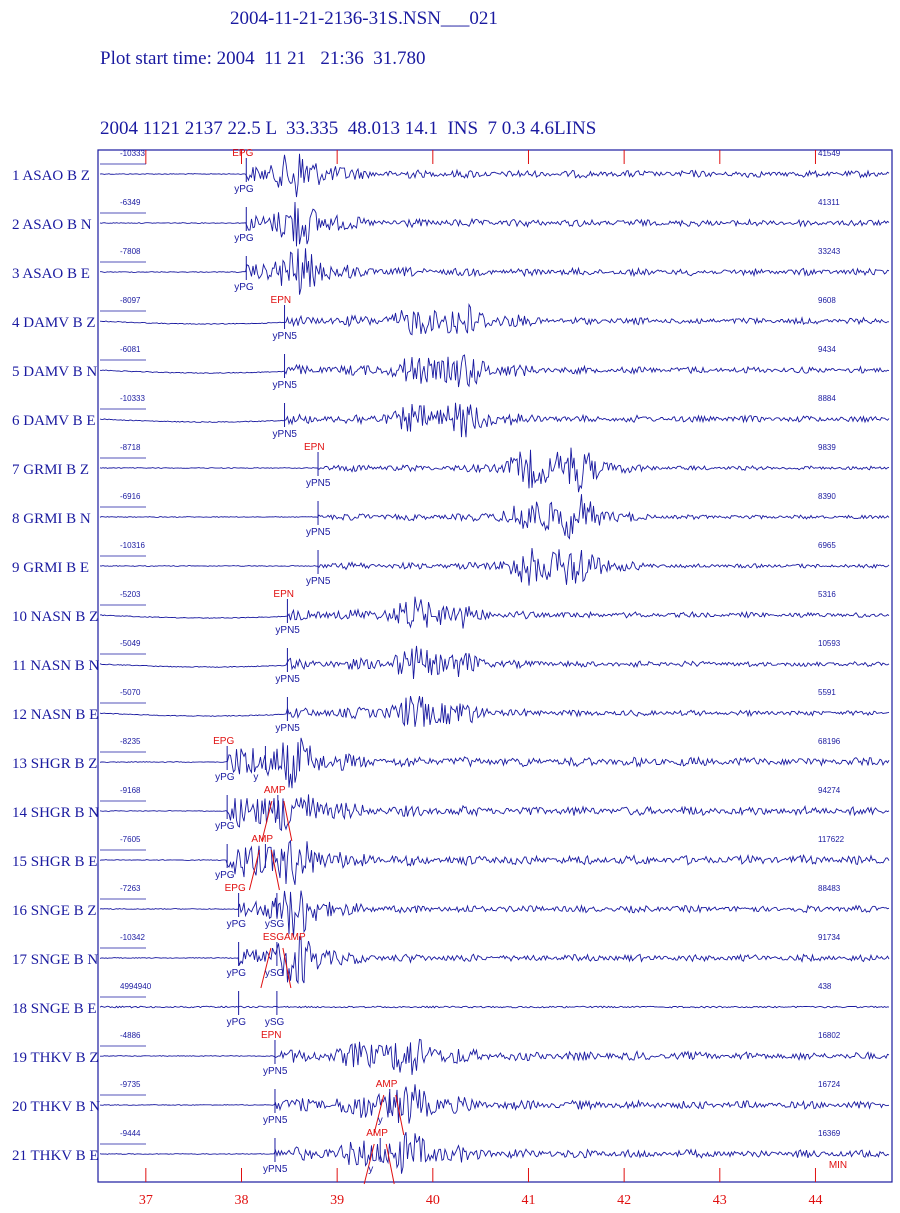 Image resolution: width=900 pixels, height=1213 pixels. I want to click on max-amplitude: 41311, so click(829, 202).